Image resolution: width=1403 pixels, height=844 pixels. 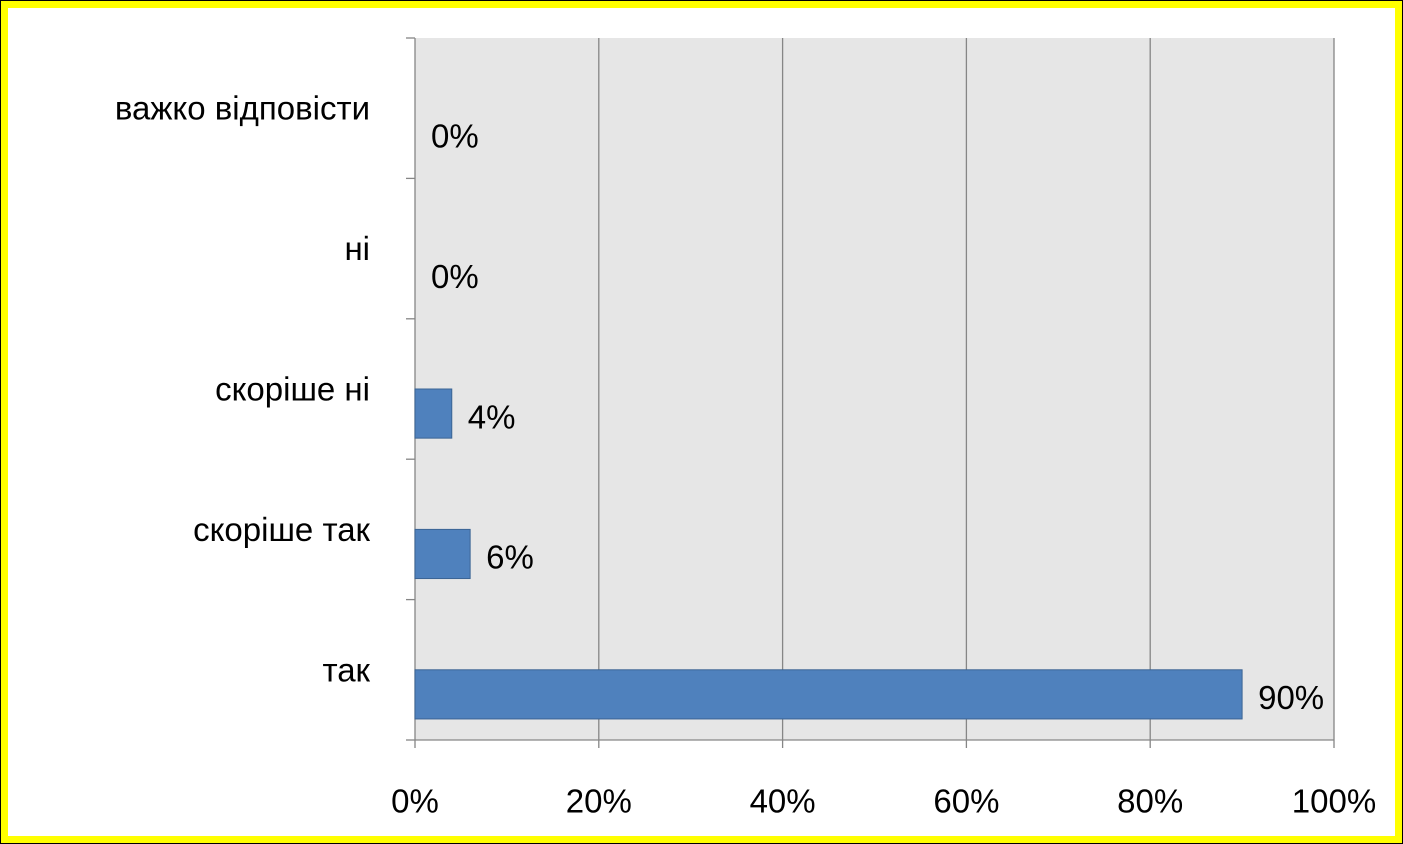 I want to click on y-tick-label: скоріше ні, so click(x=292, y=389).